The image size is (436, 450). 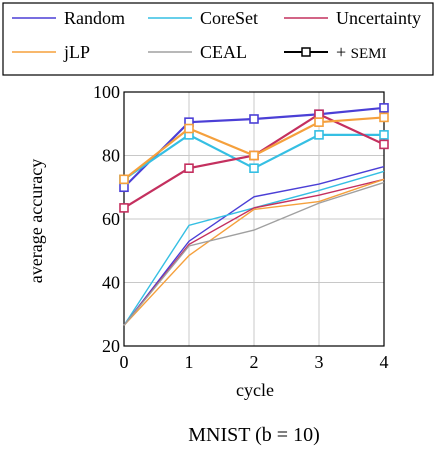 What do you see at coordinates (229, 18) in the screenshot?
I see `legend-label-coreset: CoreSet` at bounding box center [229, 18].